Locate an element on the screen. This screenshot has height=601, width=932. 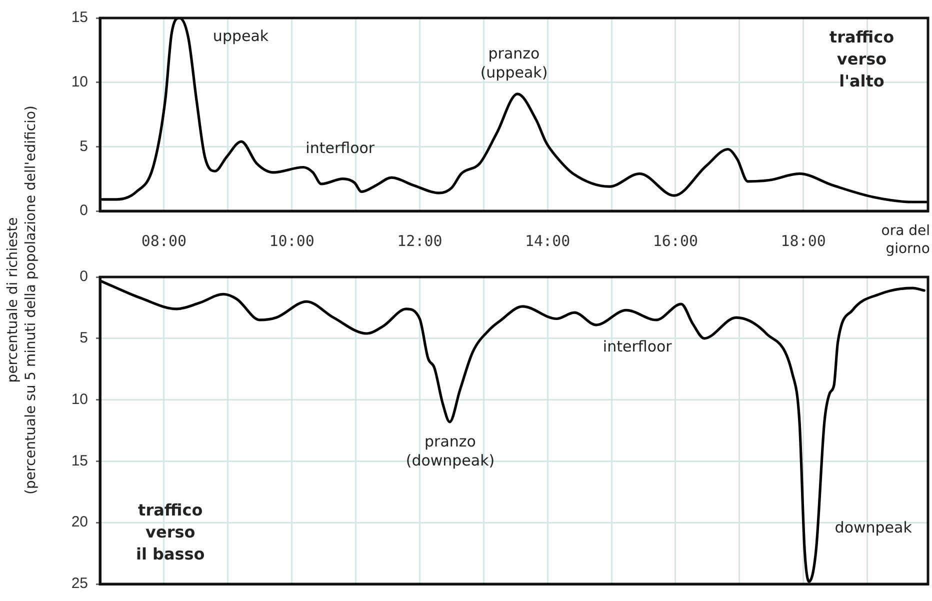
annotation: traffico verso l'alto is located at coordinates (861, 59).